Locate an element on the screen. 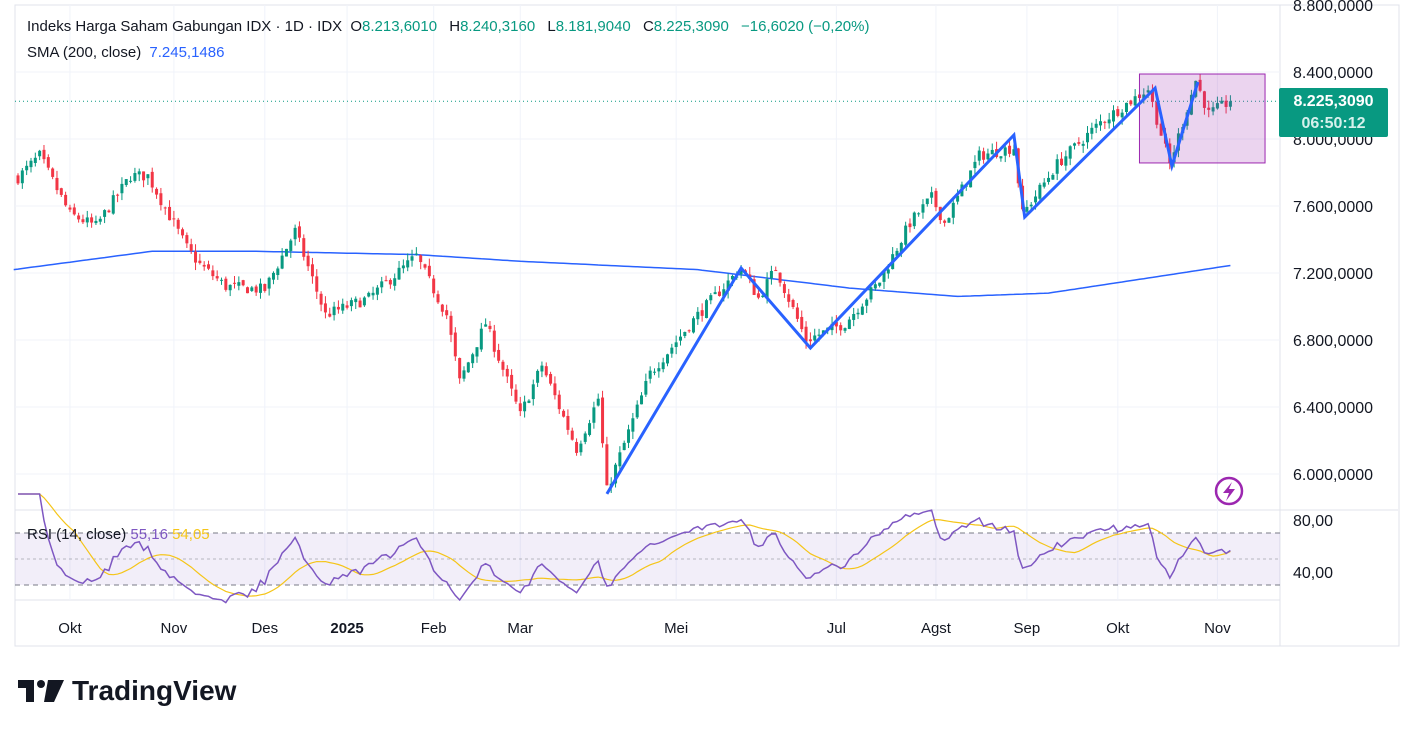 This screenshot has height=737, width=1410. time-tick-label: Agst is located at coordinates (936, 628).